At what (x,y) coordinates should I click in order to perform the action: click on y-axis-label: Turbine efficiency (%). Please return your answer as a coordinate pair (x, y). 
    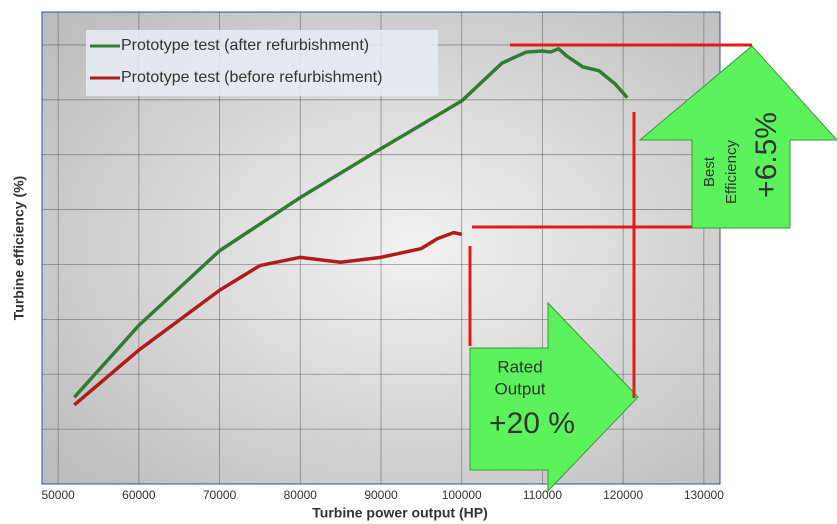
    Looking at the image, I should click on (19, 248).